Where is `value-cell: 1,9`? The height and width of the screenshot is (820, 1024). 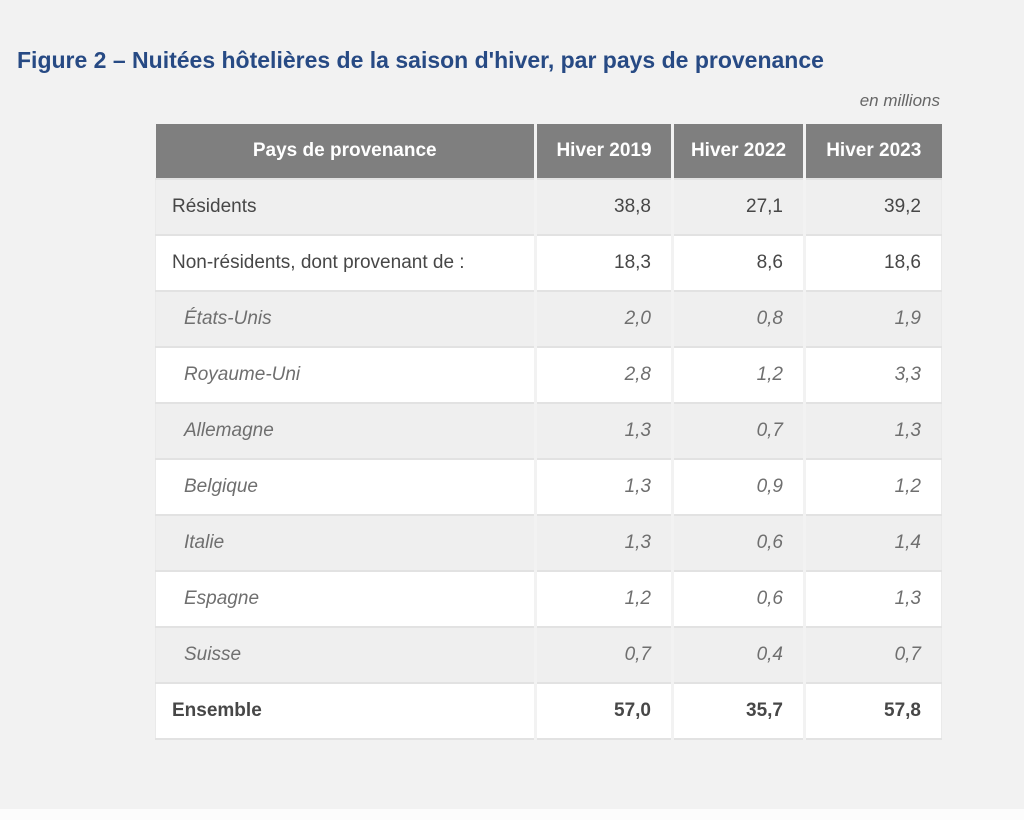
value-cell: 1,9 is located at coordinates (872, 318).